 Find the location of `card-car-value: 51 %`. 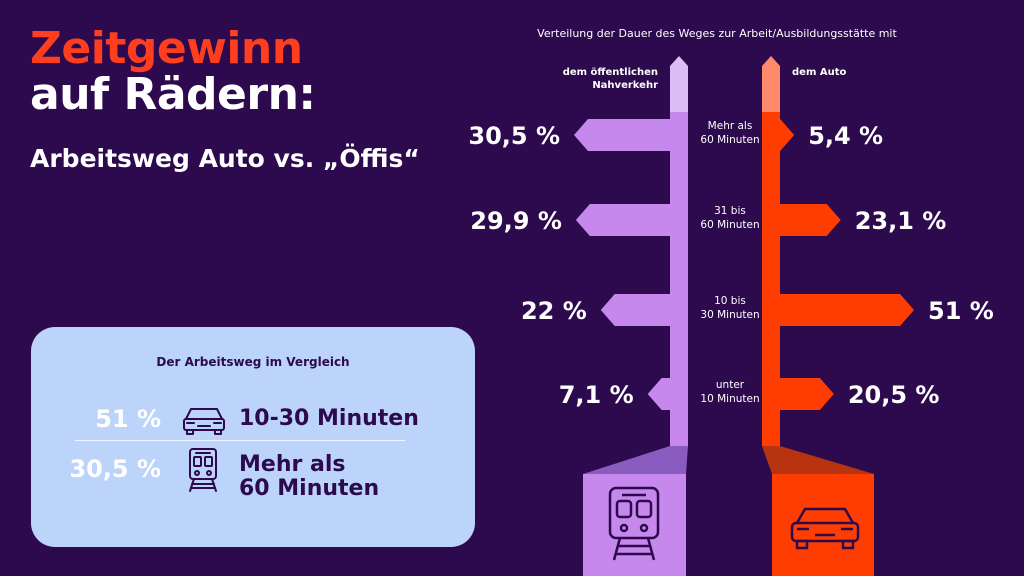

card-car-value: 51 % is located at coordinates (128, 419).